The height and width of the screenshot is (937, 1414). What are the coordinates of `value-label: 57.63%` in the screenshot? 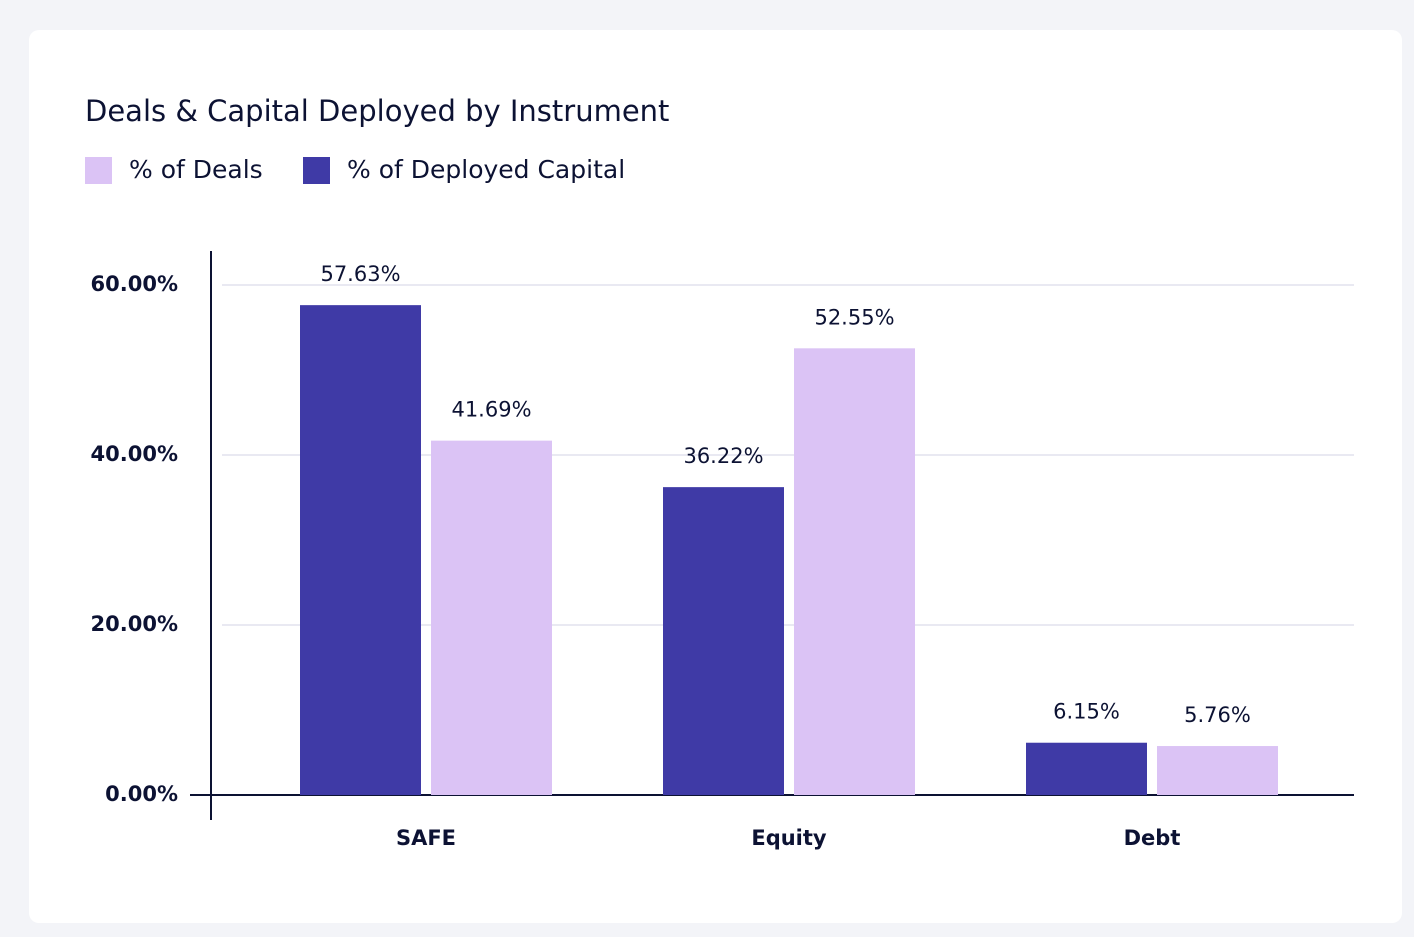 It's located at (360, 274).